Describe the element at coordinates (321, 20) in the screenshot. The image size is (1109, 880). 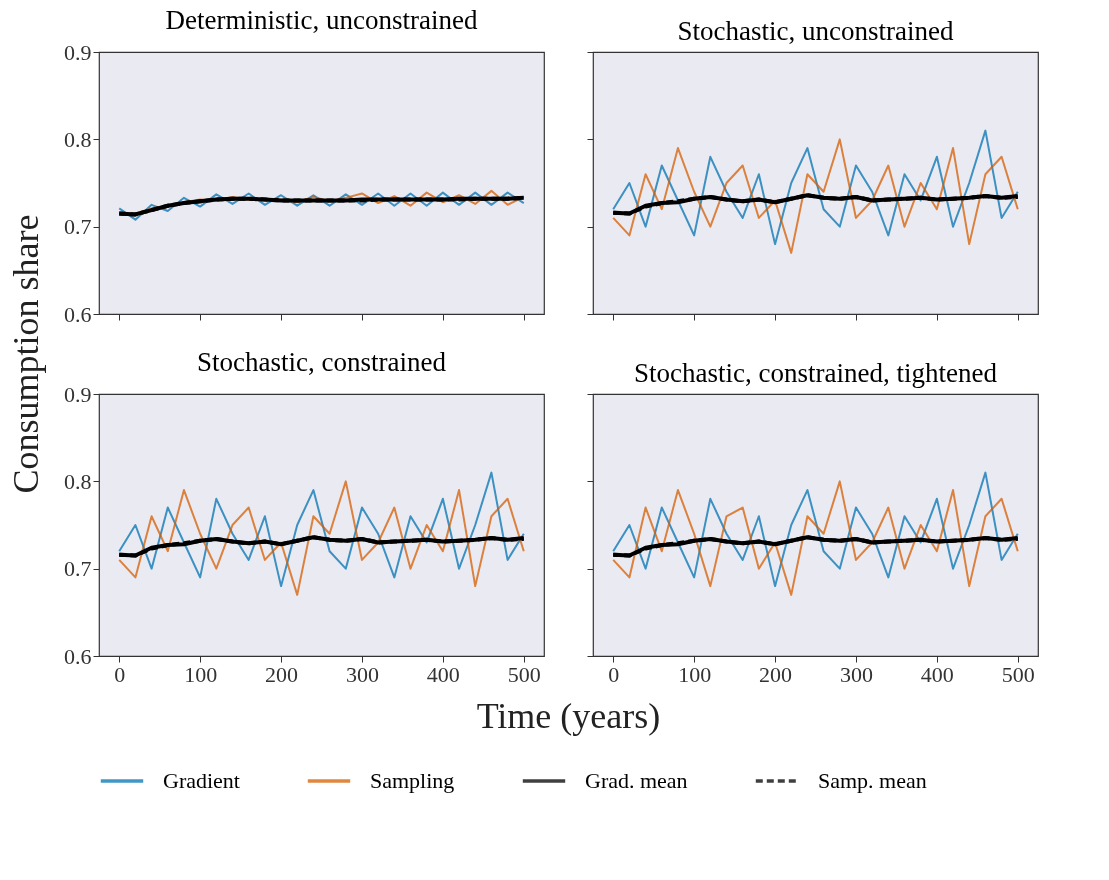
I see `chart-title: Deterministic, unconstrained` at that location.